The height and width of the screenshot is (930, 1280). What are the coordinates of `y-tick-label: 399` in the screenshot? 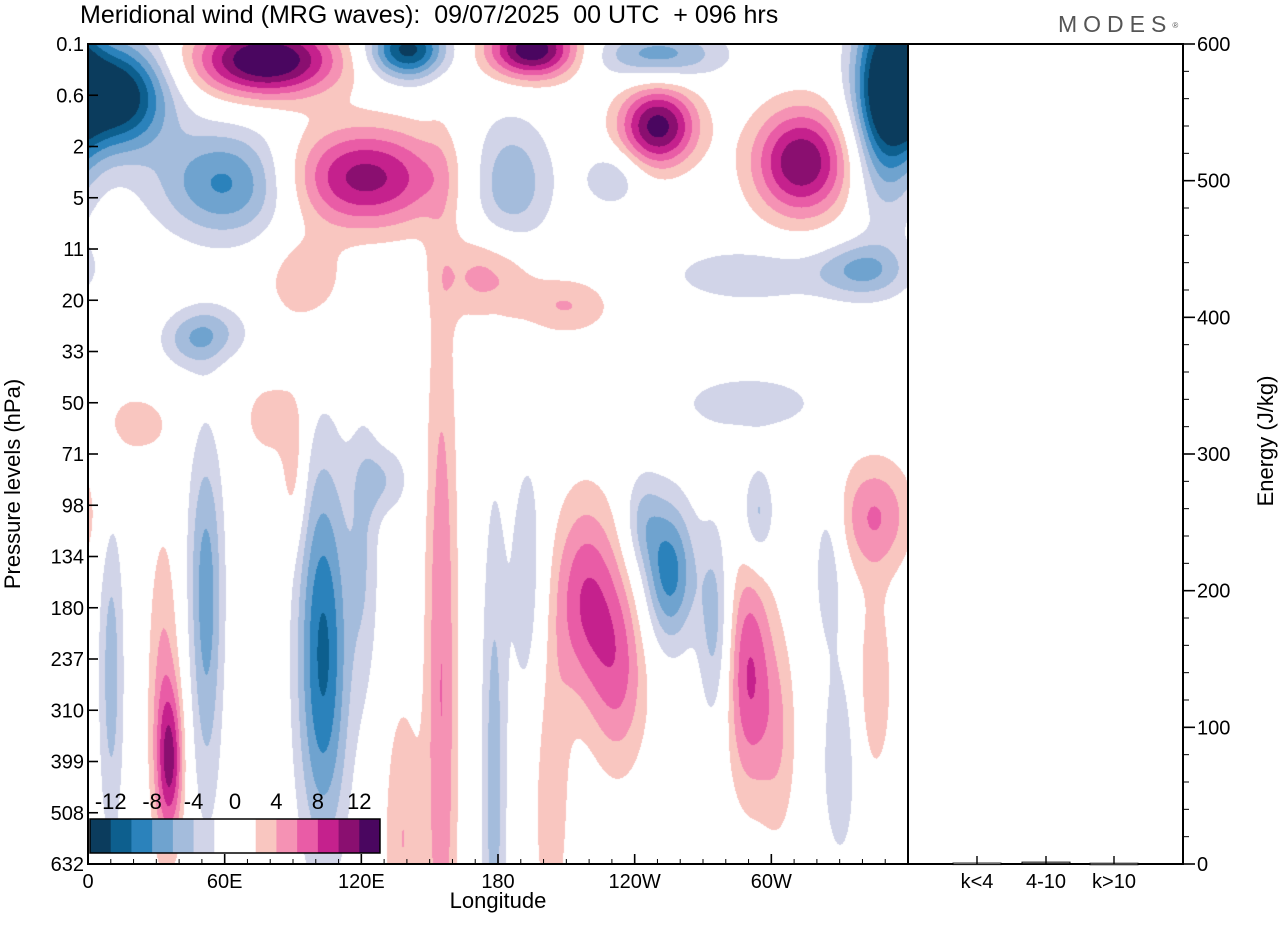 It's located at (67, 763).